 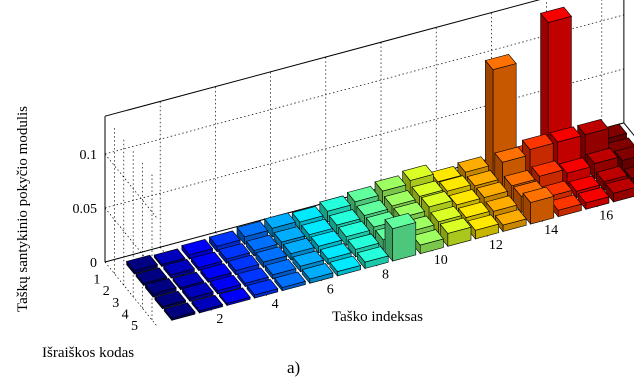 What do you see at coordinates (179, 269) in the screenshot?
I see `bar-x2-y2` at bounding box center [179, 269].